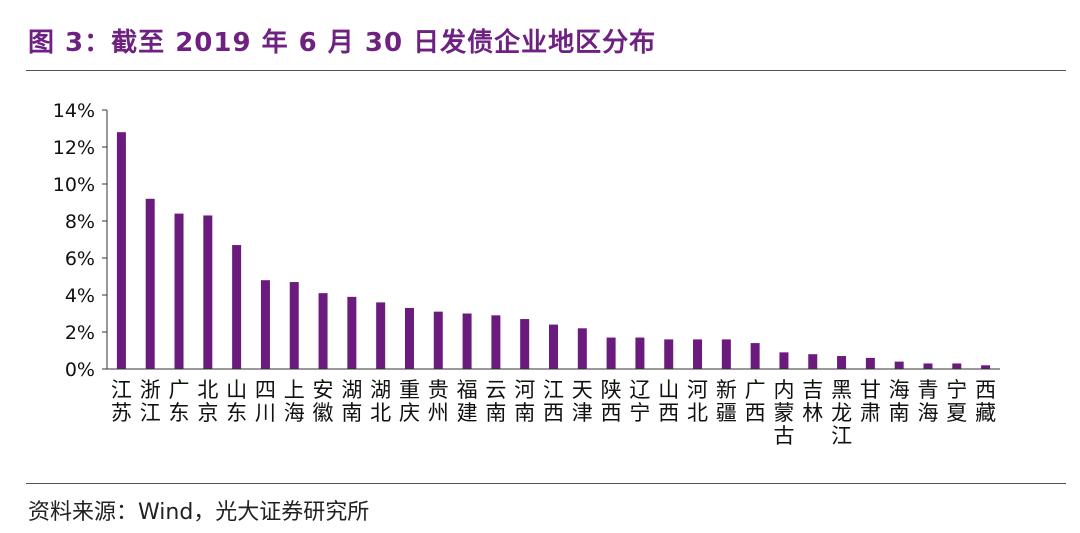 This screenshot has width=1080, height=533. Describe the element at coordinates (870, 363) in the screenshot. I see `bar-甘肃` at that location.